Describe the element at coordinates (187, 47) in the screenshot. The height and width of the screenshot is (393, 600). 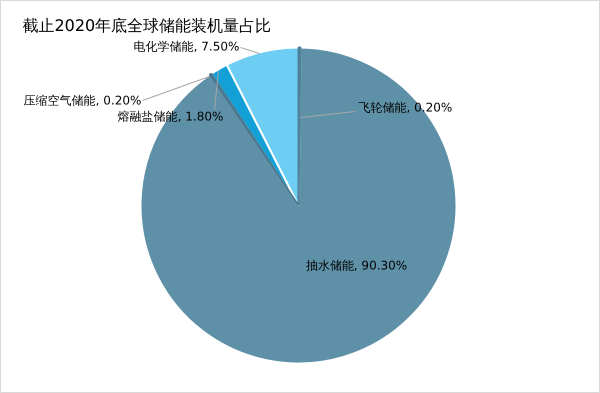
I see `slice-label: 电化学储能, 7.50%` at that location.